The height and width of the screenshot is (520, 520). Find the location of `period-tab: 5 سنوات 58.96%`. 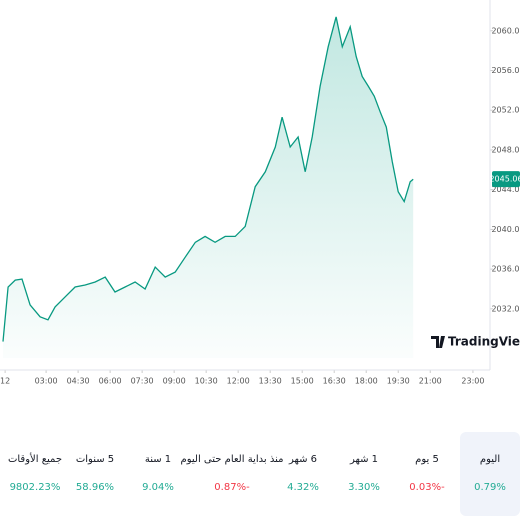

period-tab: 5 سنوات 58.96% is located at coordinates (95, 474).